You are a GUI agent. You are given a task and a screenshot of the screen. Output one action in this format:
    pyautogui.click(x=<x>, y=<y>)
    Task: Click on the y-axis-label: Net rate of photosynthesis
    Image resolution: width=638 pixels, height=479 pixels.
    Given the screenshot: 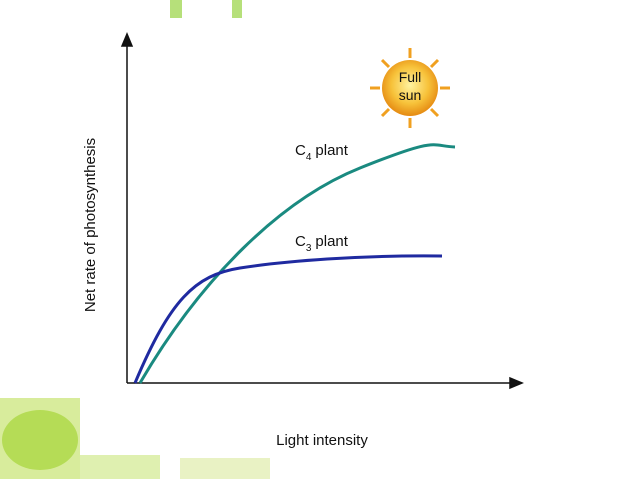 What is the action you would take?
    pyautogui.click(x=90, y=225)
    